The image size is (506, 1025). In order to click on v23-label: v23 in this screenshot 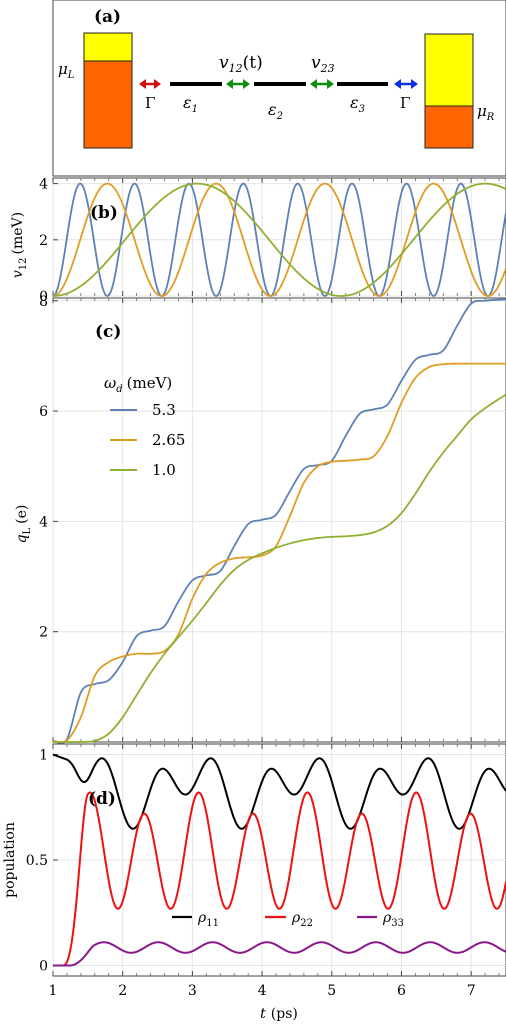, I will do `click(323, 64)`.